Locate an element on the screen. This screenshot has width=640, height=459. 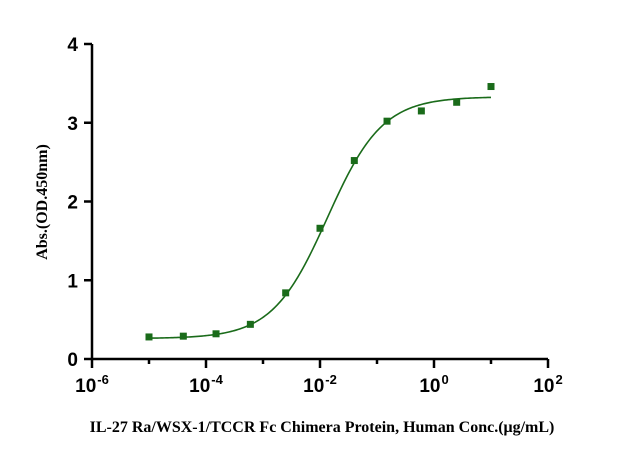
y-tick-label: 0 is located at coordinates (72, 360).